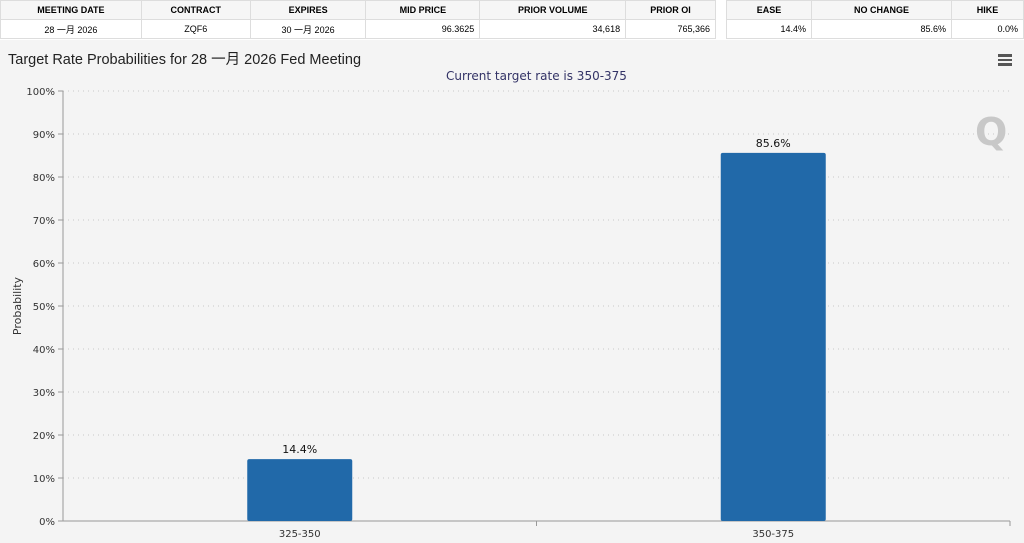 This screenshot has width=1024, height=543. I want to click on x-tick-label: 350-375, so click(773, 534).